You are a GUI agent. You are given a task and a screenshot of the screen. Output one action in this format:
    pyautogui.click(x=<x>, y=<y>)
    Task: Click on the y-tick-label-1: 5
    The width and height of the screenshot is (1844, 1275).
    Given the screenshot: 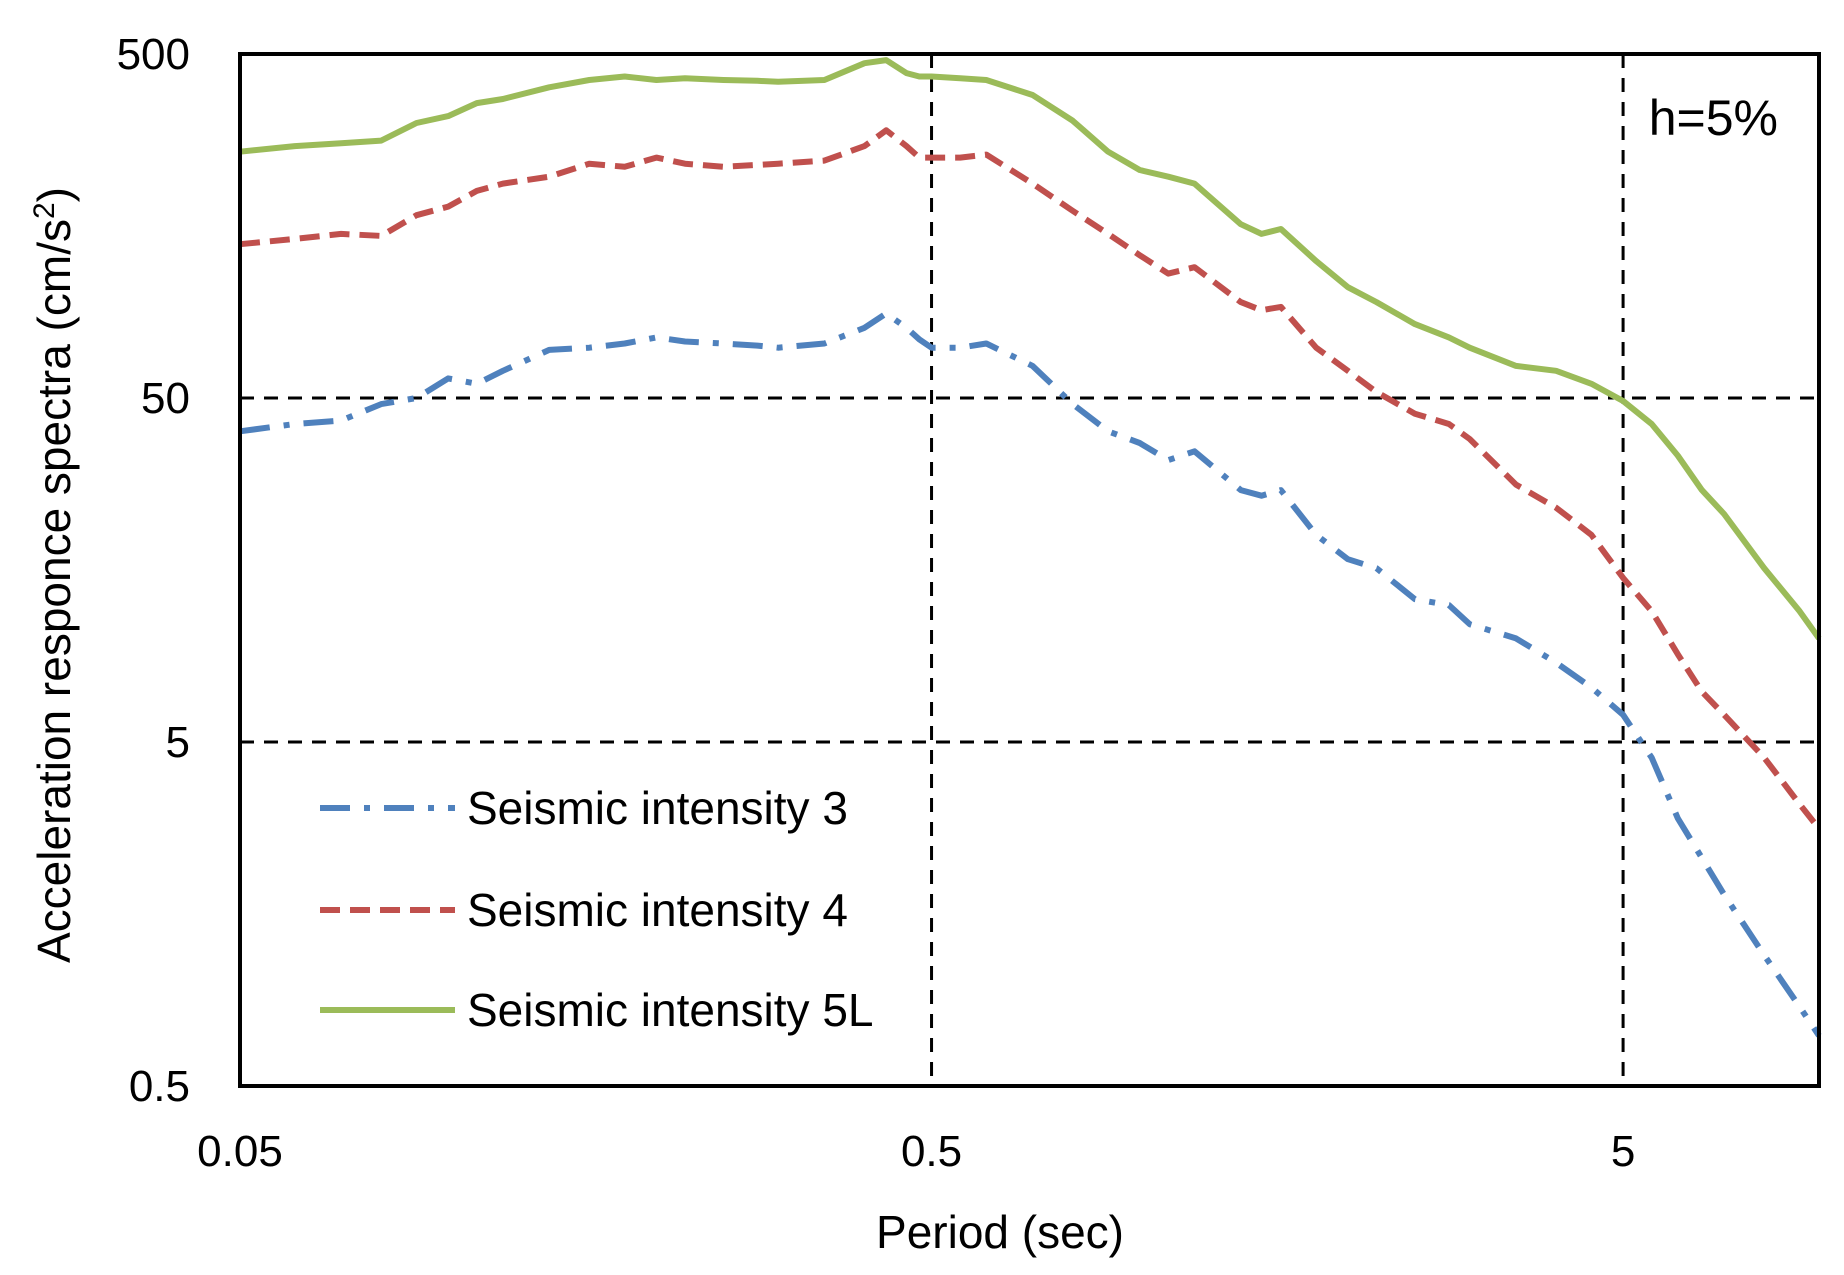 What is the action you would take?
    pyautogui.click(x=178, y=742)
    